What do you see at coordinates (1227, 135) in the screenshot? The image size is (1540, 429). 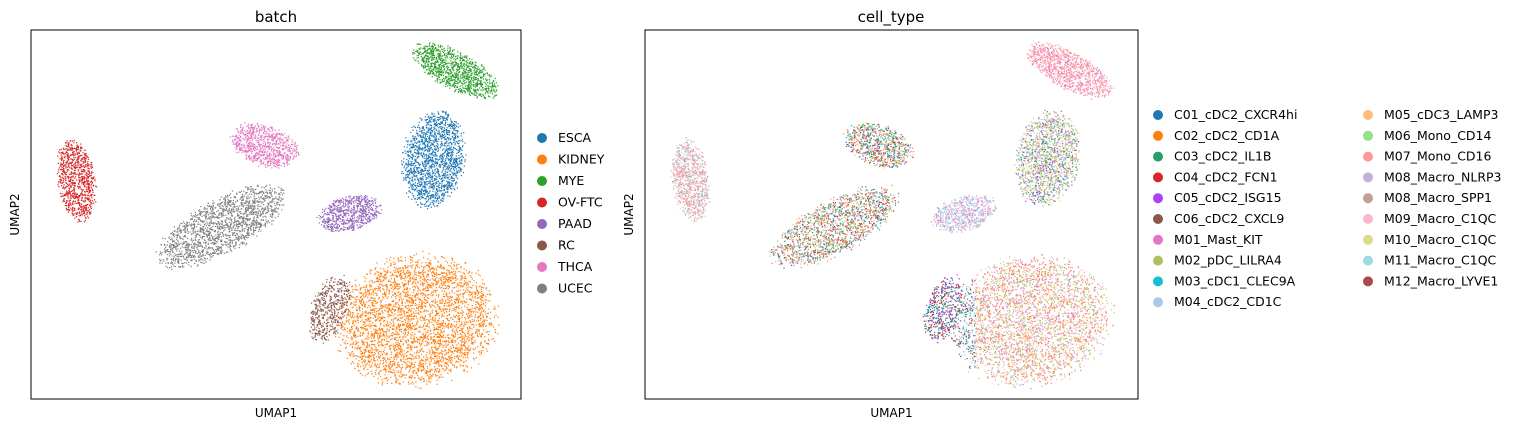 I see `legend-label: C02_cDC2_CD1A` at bounding box center [1227, 135].